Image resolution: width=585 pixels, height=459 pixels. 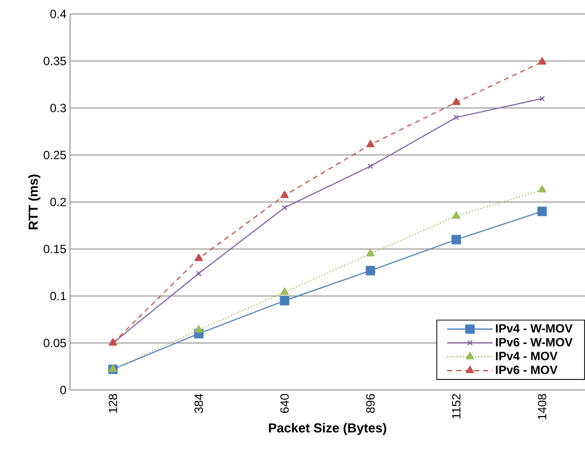 I want to click on y-tick-label: 0.4, so click(x=58, y=14).